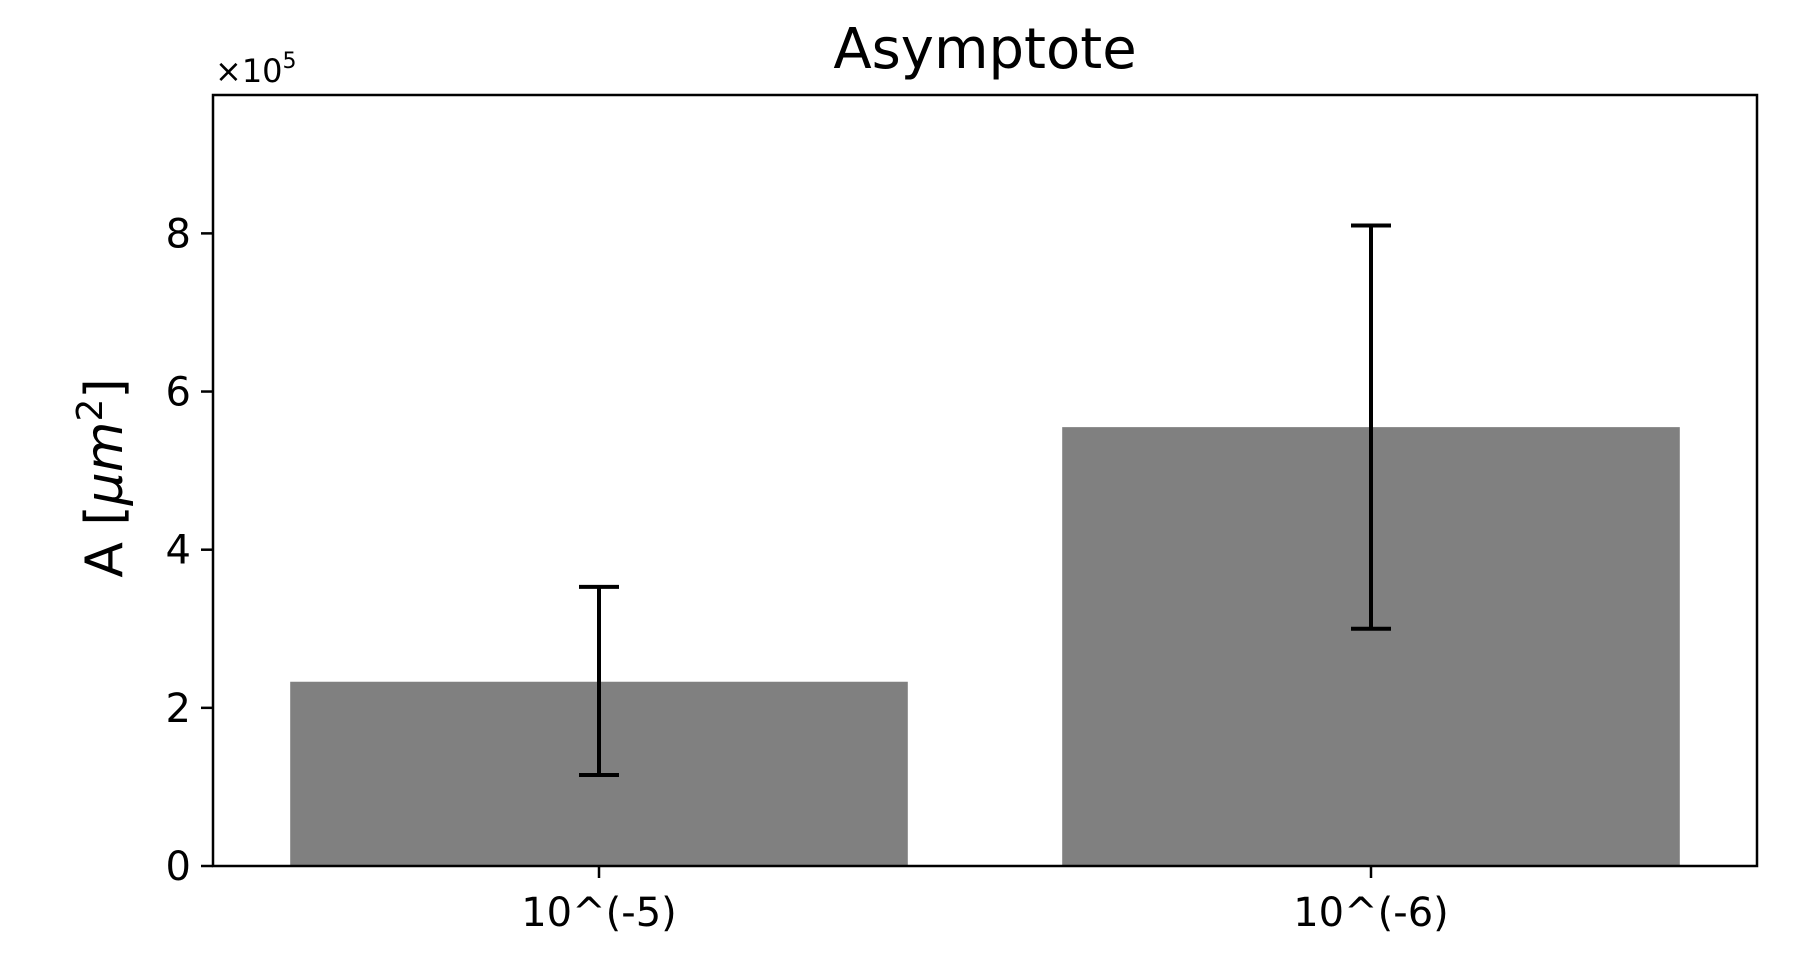 Image resolution: width=1800 pixels, height=960 pixels. What do you see at coordinates (1371, 913) in the screenshot?
I see `x-tick-label: 10^(-6)` at bounding box center [1371, 913].